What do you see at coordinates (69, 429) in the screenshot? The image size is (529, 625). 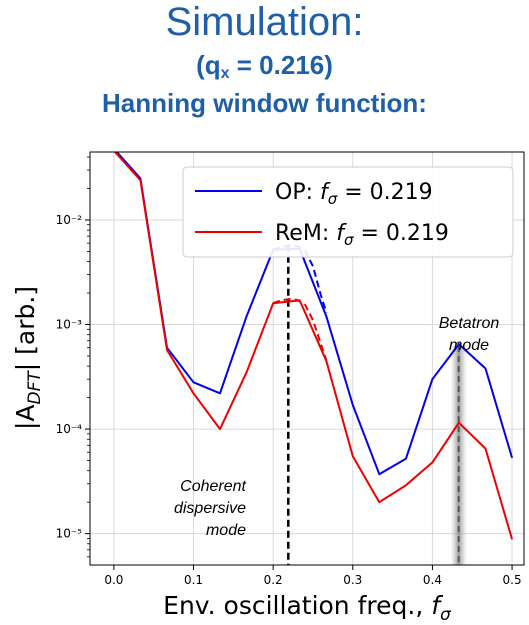 I see `y-tick-label: 10⁻⁴` at bounding box center [69, 429].